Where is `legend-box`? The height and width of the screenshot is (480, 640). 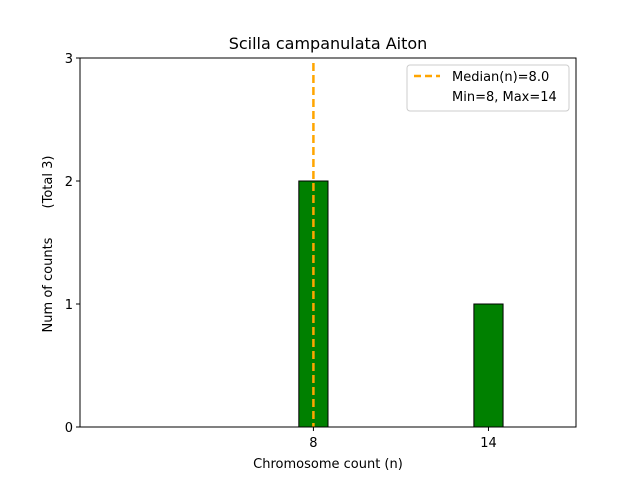 legend-box is located at coordinates (488, 88).